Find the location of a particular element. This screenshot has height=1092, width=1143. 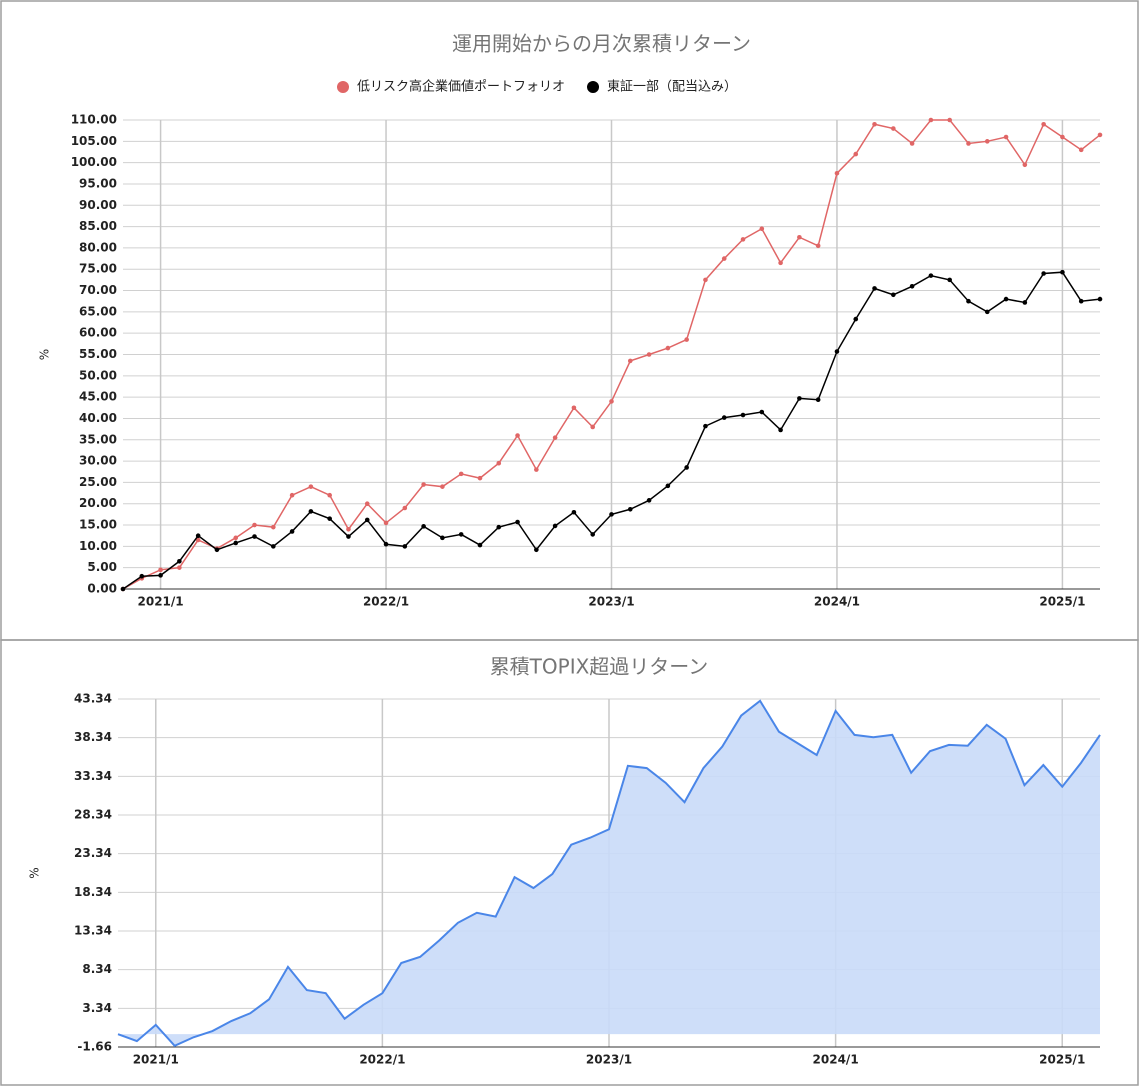

y-tick-label: 55.00 is located at coordinates (98, 354).